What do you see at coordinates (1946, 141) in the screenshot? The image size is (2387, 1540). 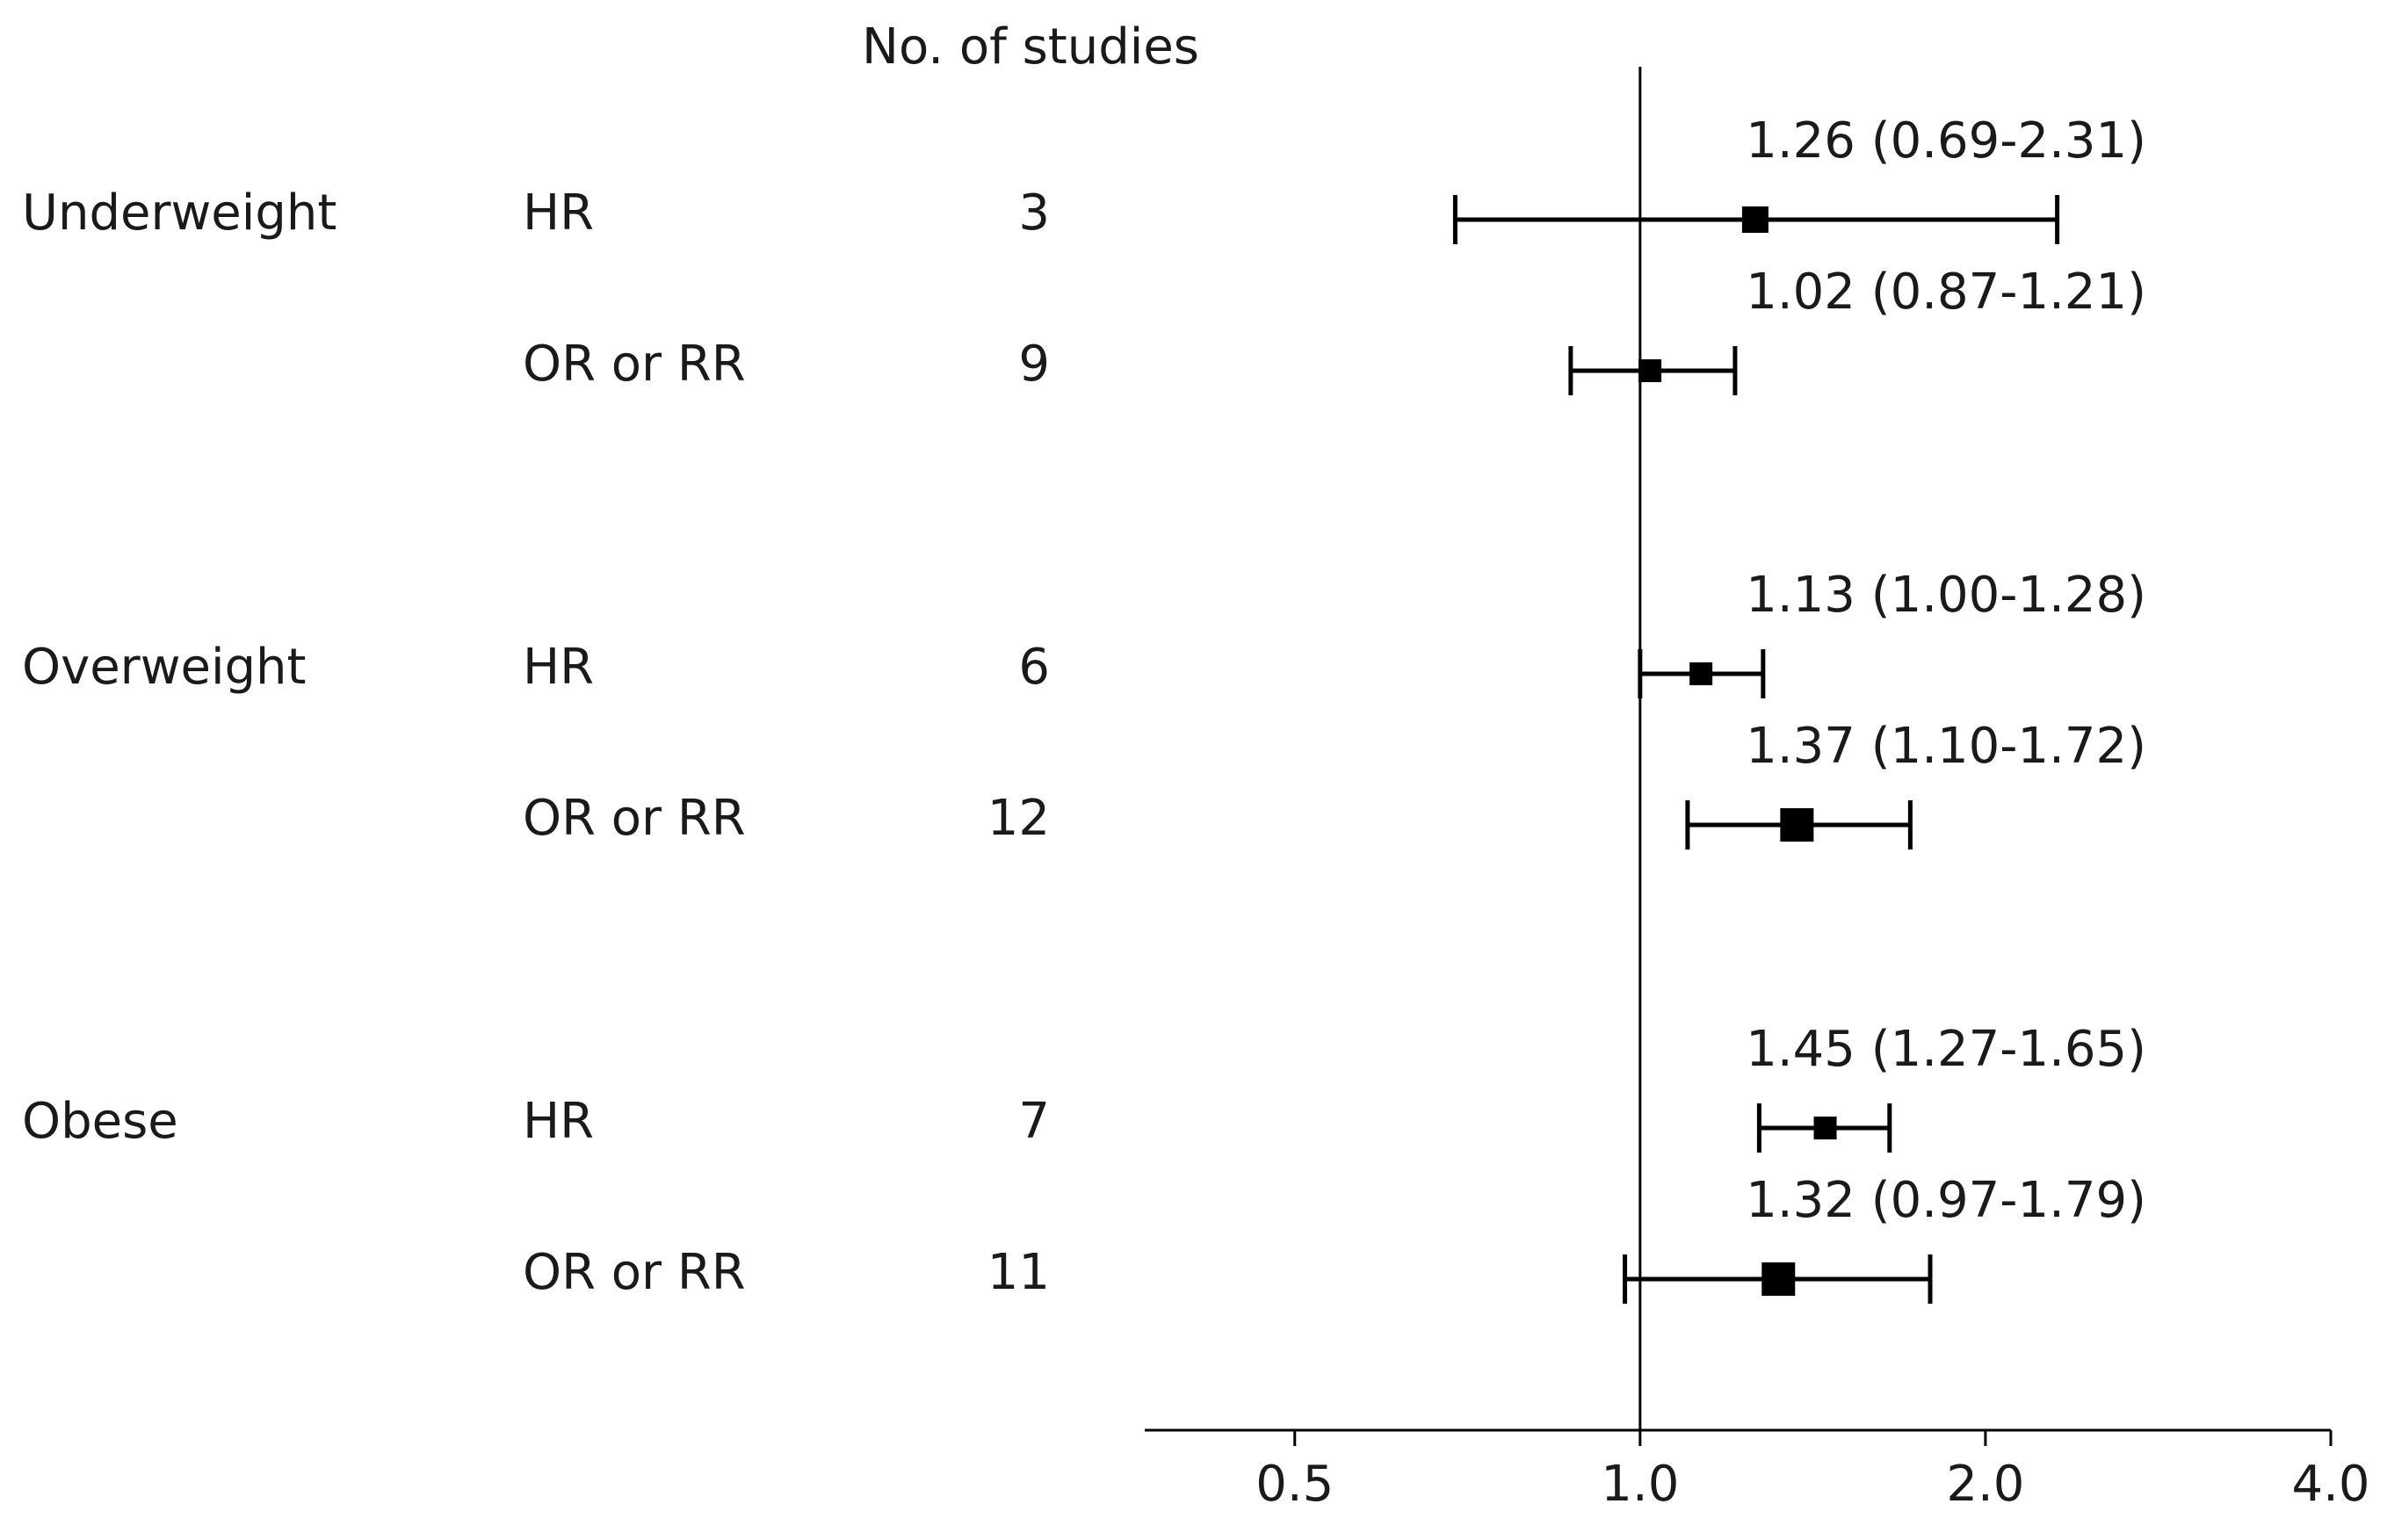 I see `estimate-ci-label: 1.26 (0.69-2.31)` at bounding box center [1946, 141].